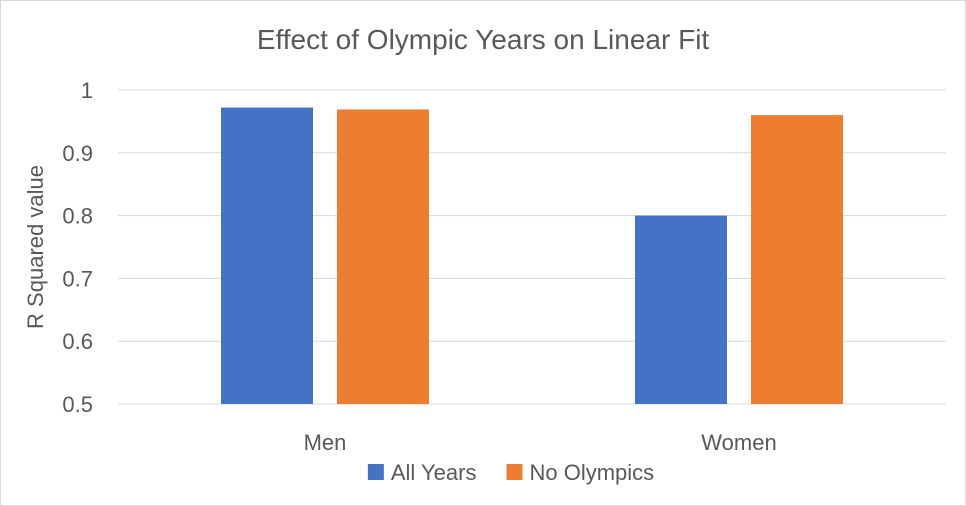 The width and height of the screenshot is (966, 506). What do you see at coordinates (77, 247) in the screenshot?
I see `y-axis-tick-labels: 0.5 0.6 0.7 0.8 0.9 1` at bounding box center [77, 247].